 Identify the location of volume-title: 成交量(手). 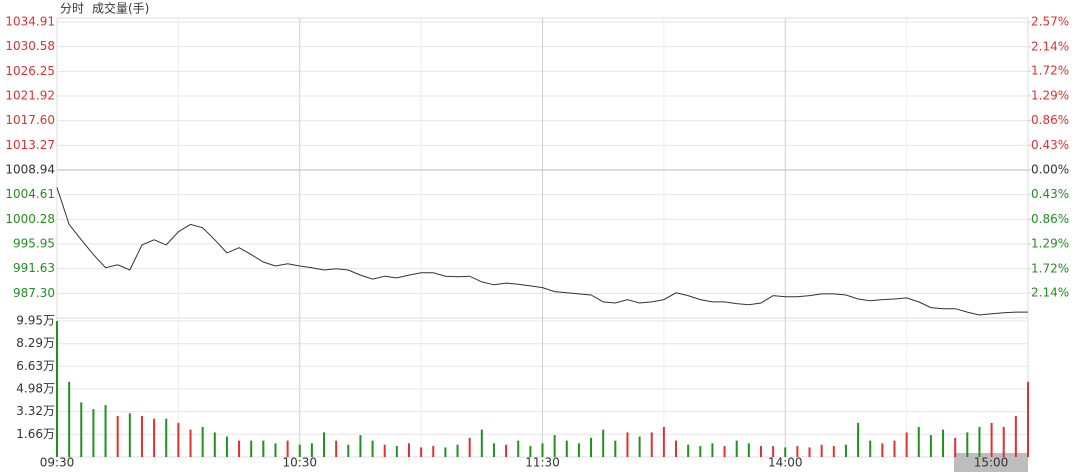
(120, 8).